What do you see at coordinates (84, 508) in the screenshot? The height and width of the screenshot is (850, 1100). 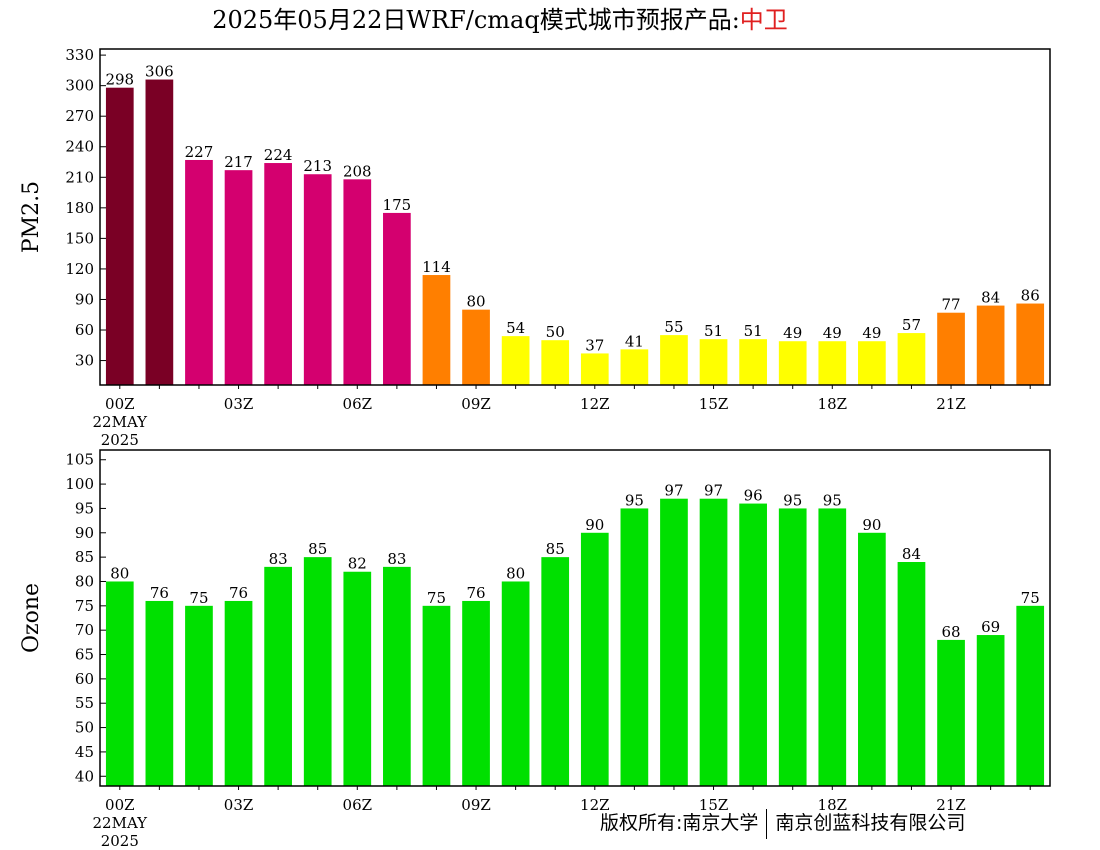 I see `y-tick-label: 95` at bounding box center [84, 508].